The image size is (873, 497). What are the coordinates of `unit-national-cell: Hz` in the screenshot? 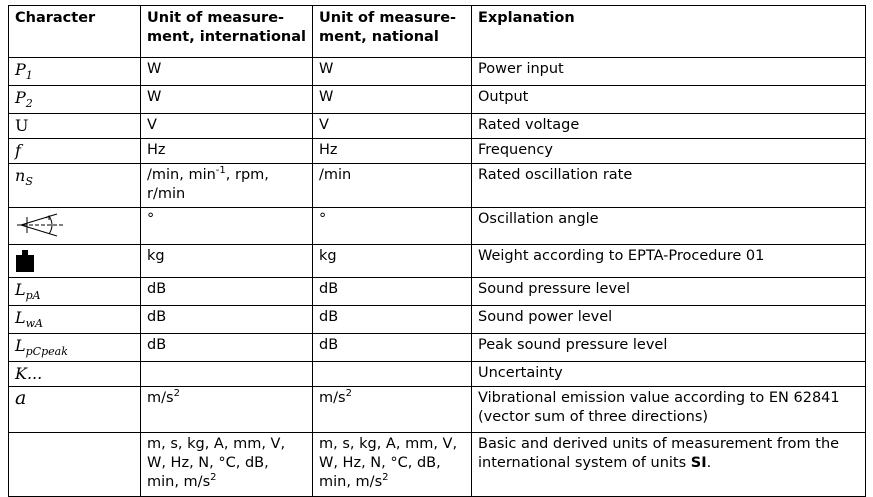 It's located at (392, 151).